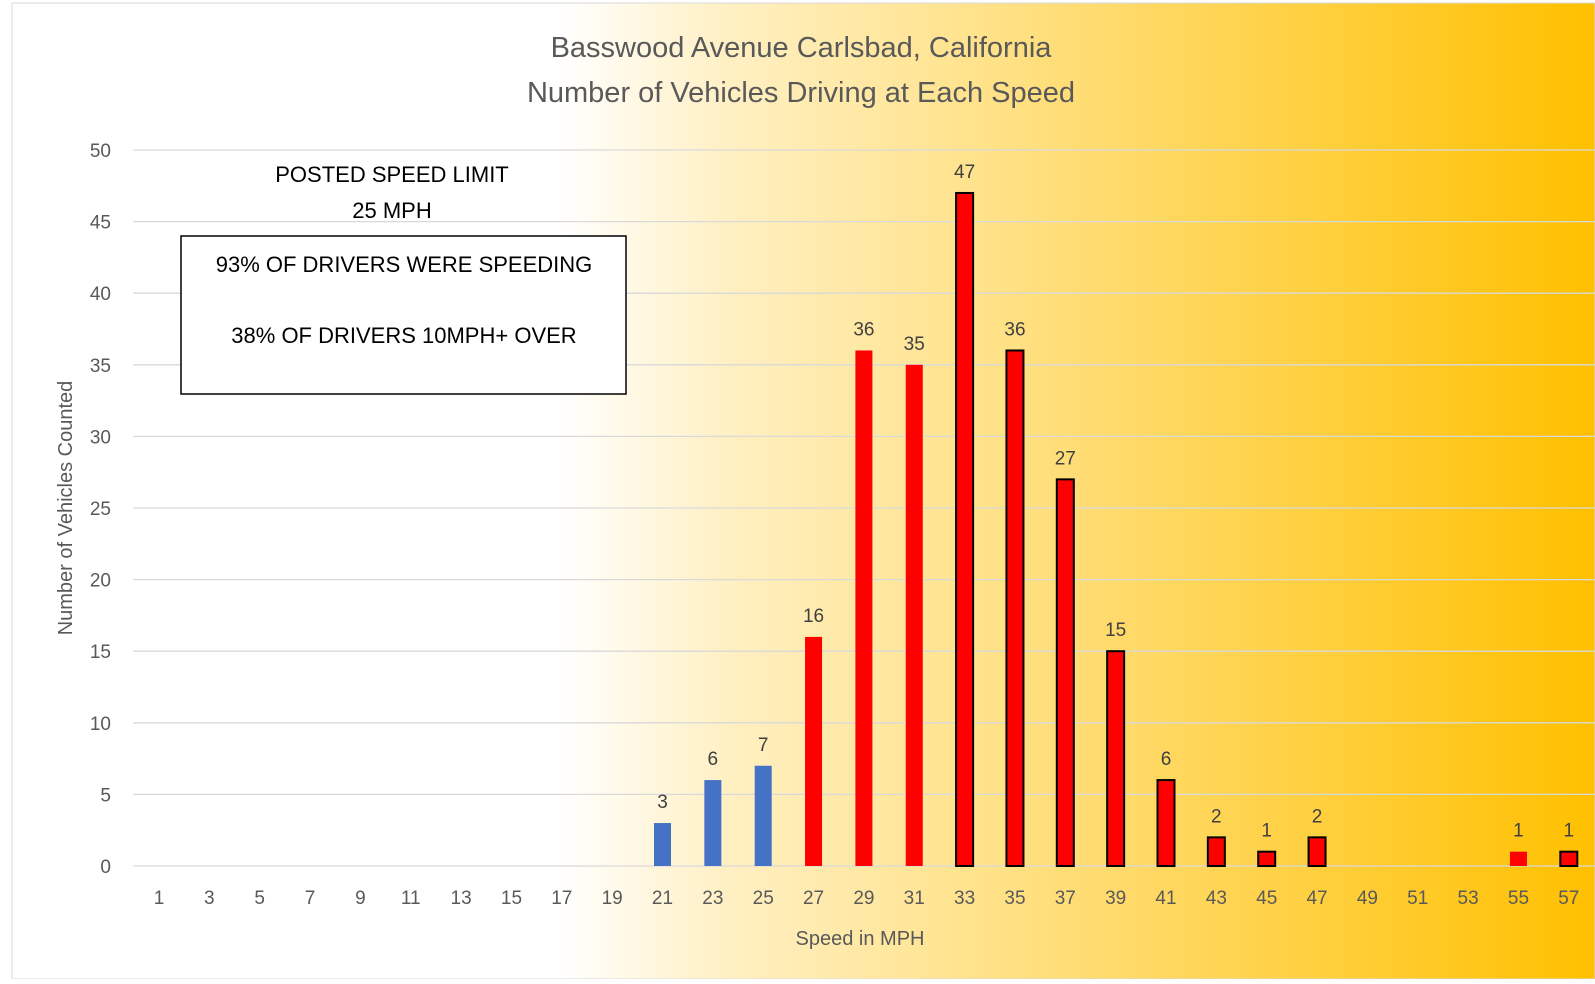  Describe the element at coordinates (100, 724) in the screenshot. I see `y-tick-label: 10` at that location.